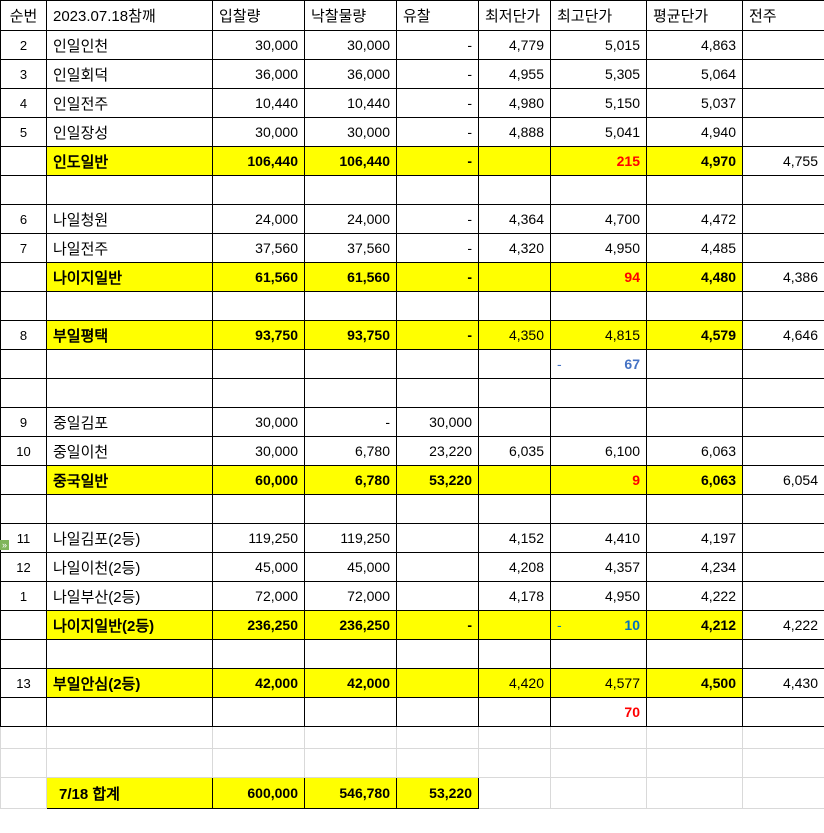 The width and height of the screenshot is (824, 833). I want to click on cell-seq: 2, so click(23, 45).